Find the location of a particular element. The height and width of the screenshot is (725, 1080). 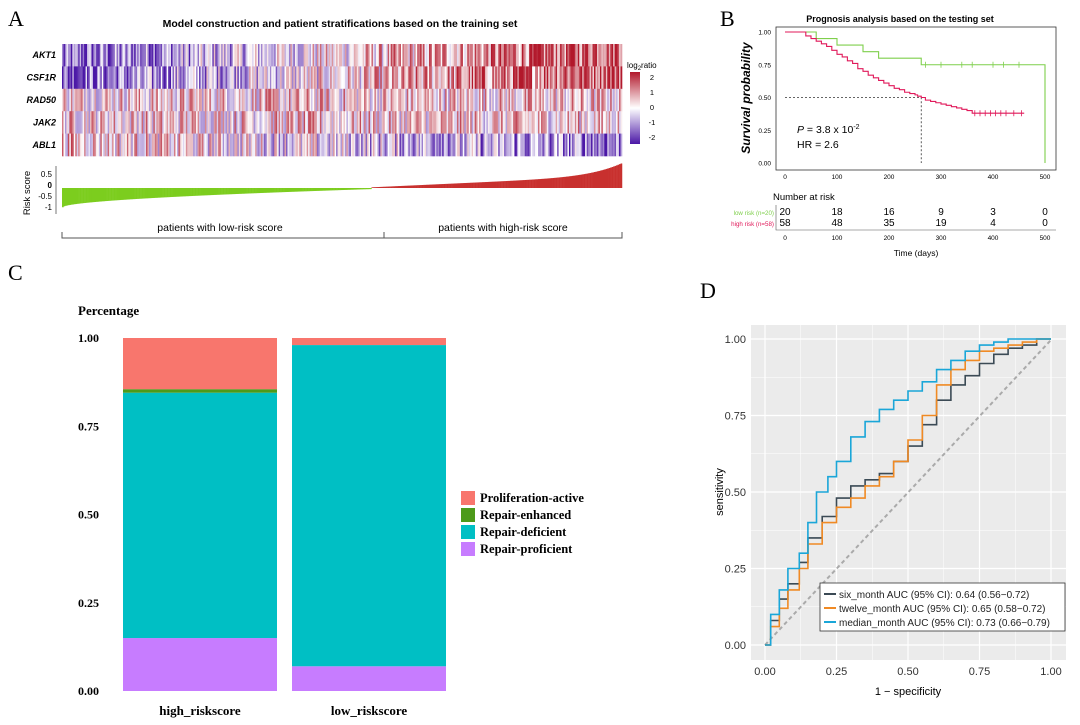

risk-table-title: Number at risk is located at coordinates (804, 197).